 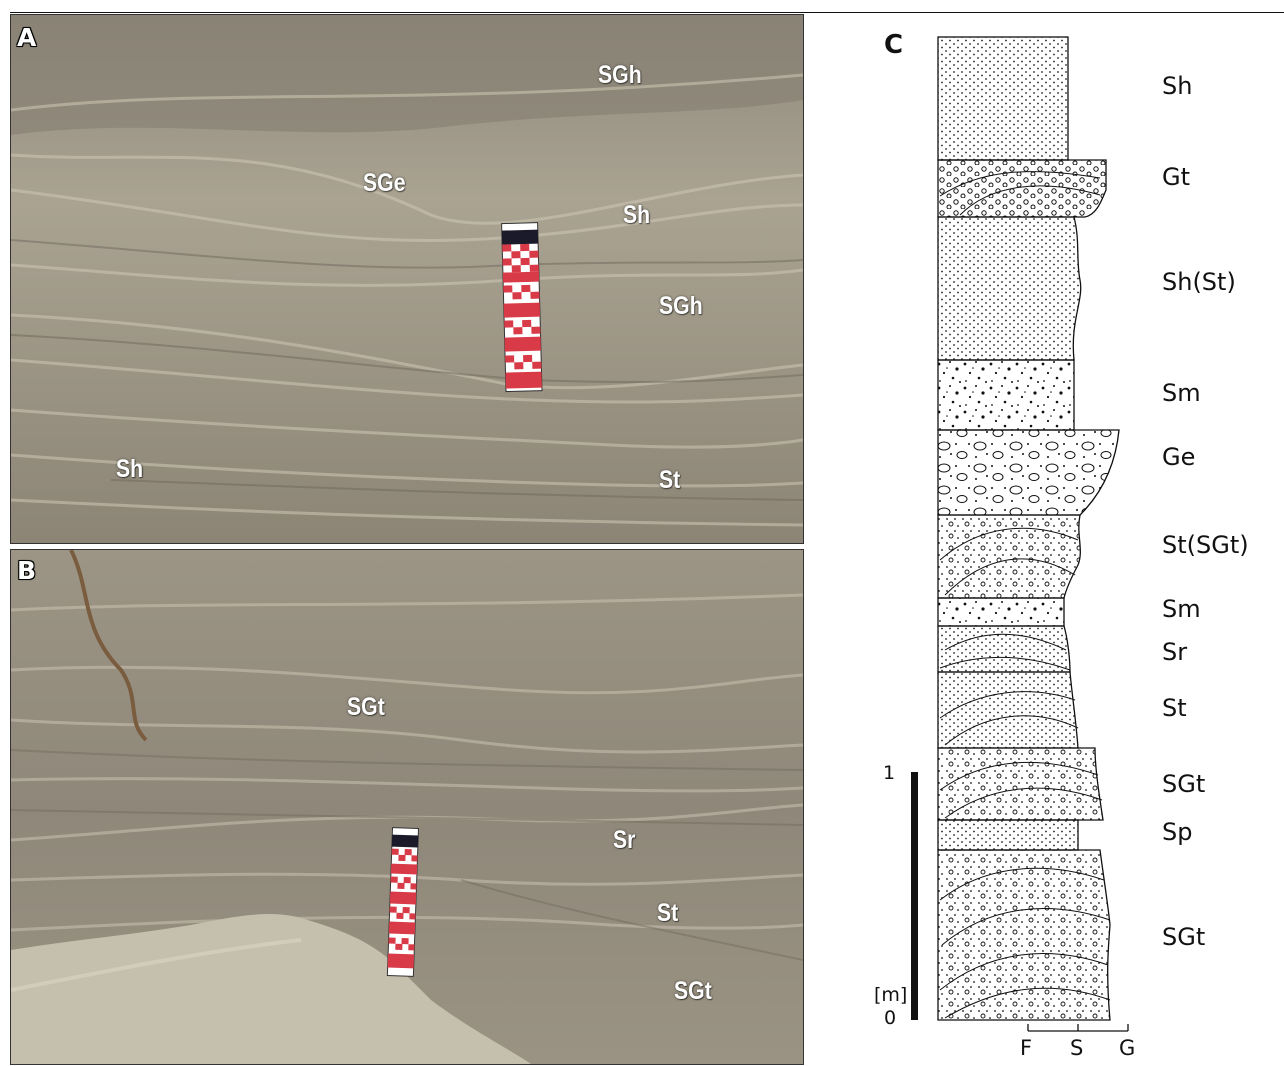 I want to click on log-label-sm-lower: Sm, so click(x=1181, y=609).